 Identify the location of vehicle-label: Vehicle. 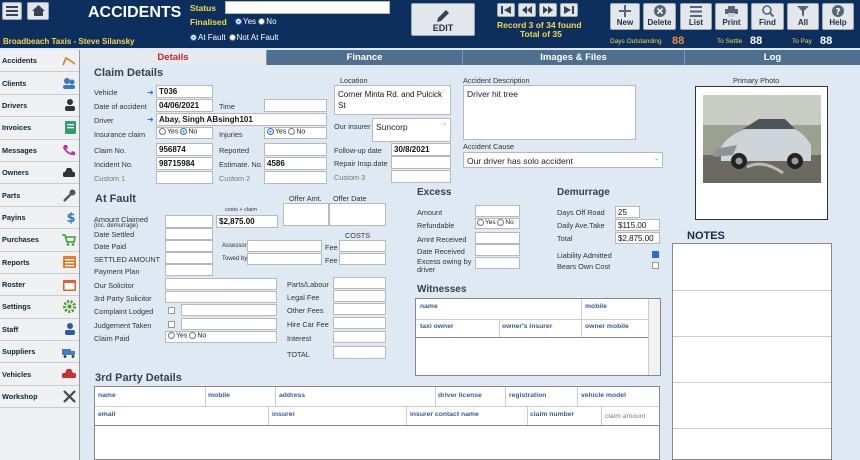
(106, 92).